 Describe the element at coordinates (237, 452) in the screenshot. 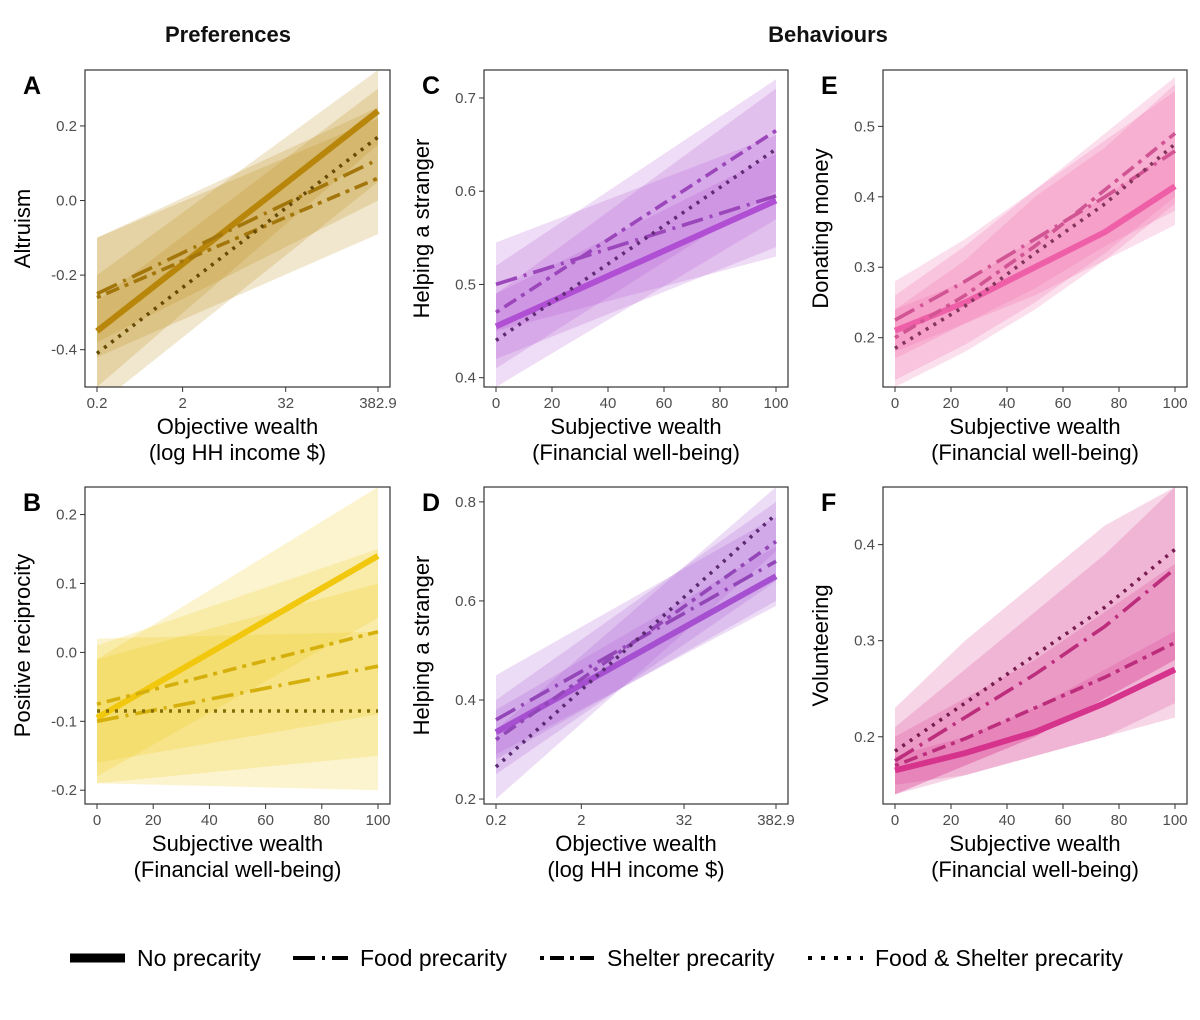

I see `x-axis-label: (log HH income $)` at that location.